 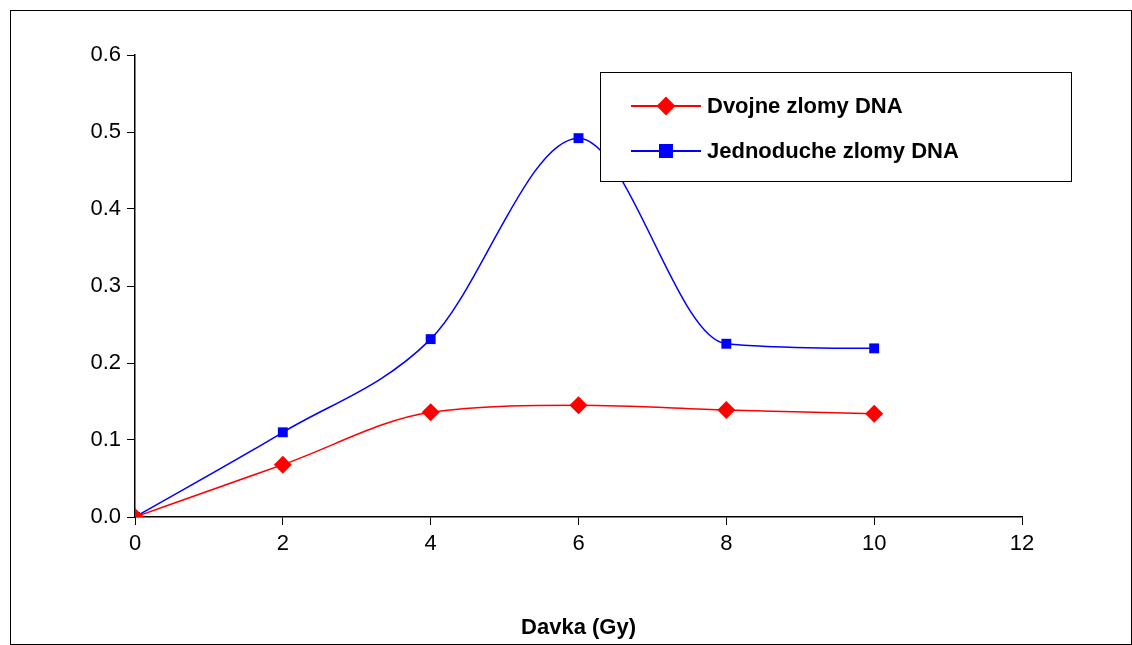 I want to click on x-tick-label: 0, so click(x=135, y=543).